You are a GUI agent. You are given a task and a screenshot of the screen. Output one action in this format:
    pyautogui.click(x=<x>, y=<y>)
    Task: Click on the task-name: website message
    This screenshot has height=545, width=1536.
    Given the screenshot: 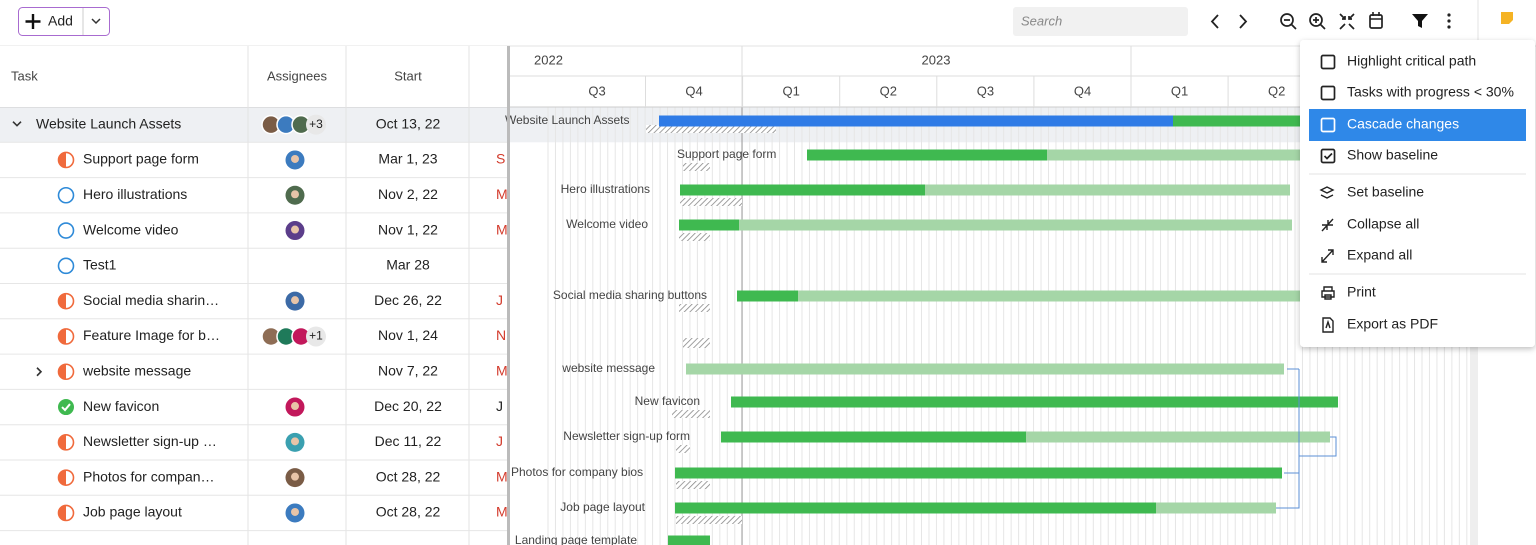 What is the action you would take?
    pyautogui.click(x=136, y=370)
    